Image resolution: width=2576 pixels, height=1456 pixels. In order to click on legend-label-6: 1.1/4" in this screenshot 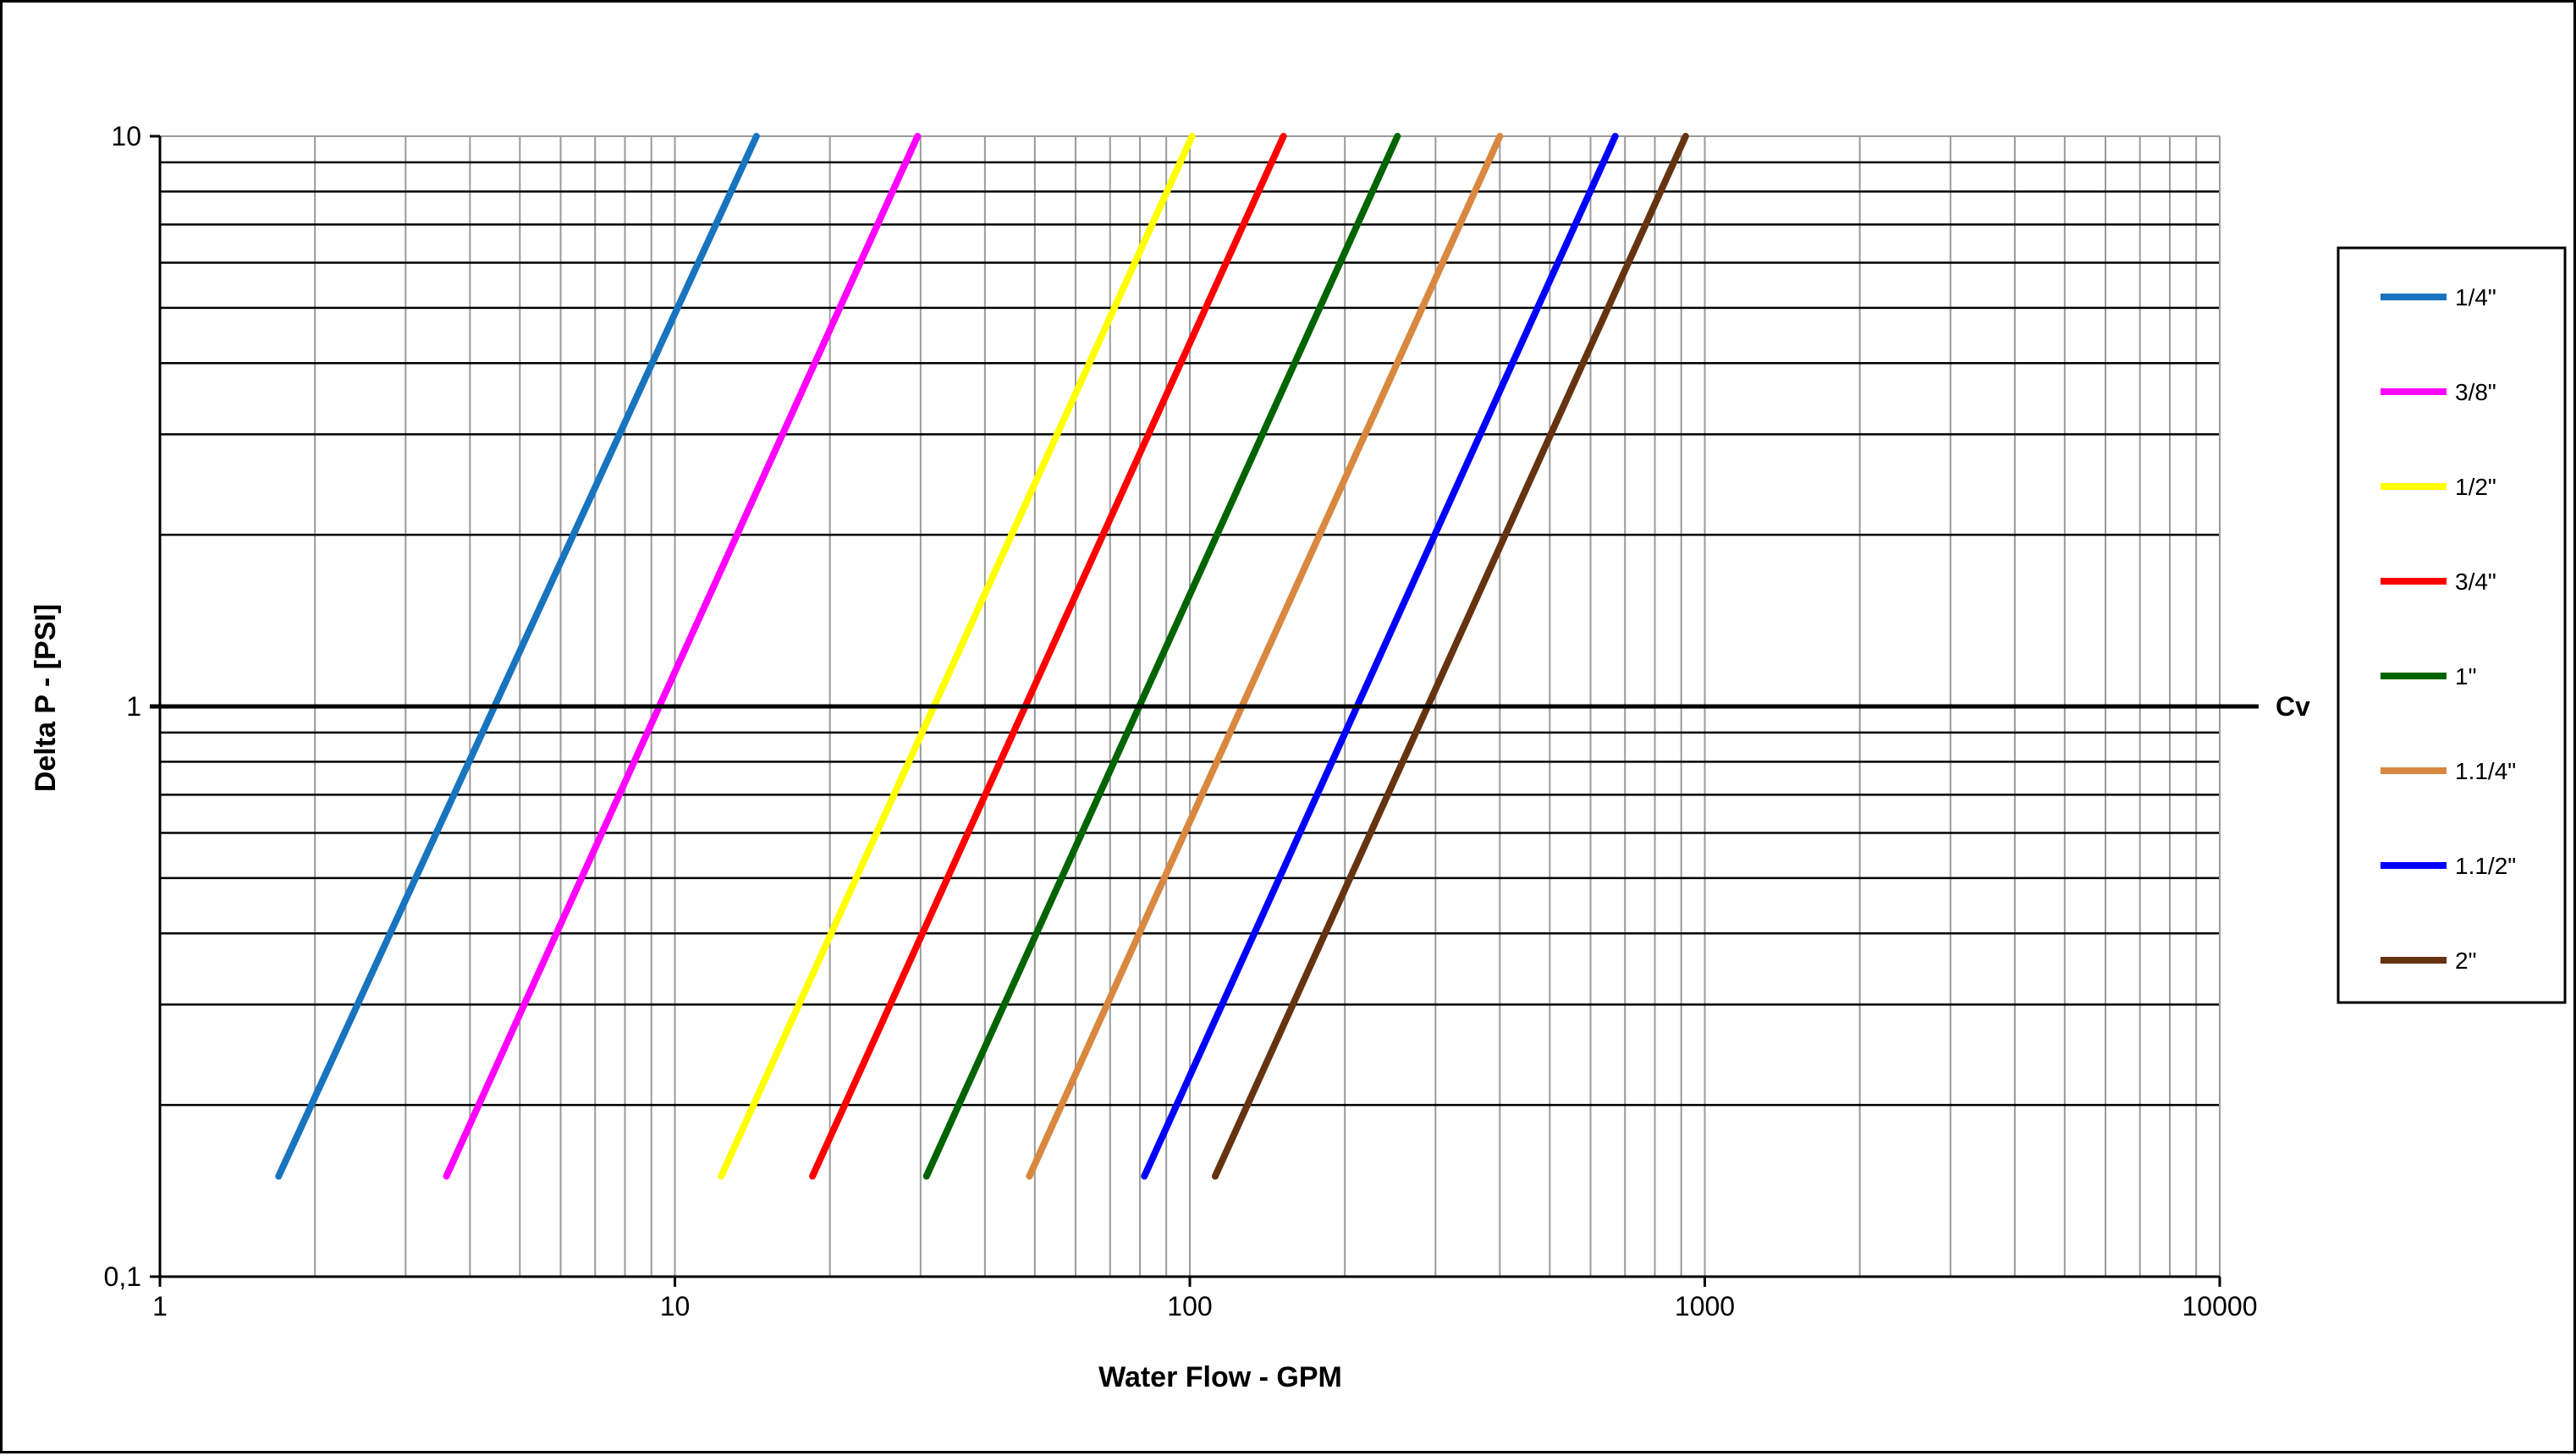, I will do `click(2485, 771)`.